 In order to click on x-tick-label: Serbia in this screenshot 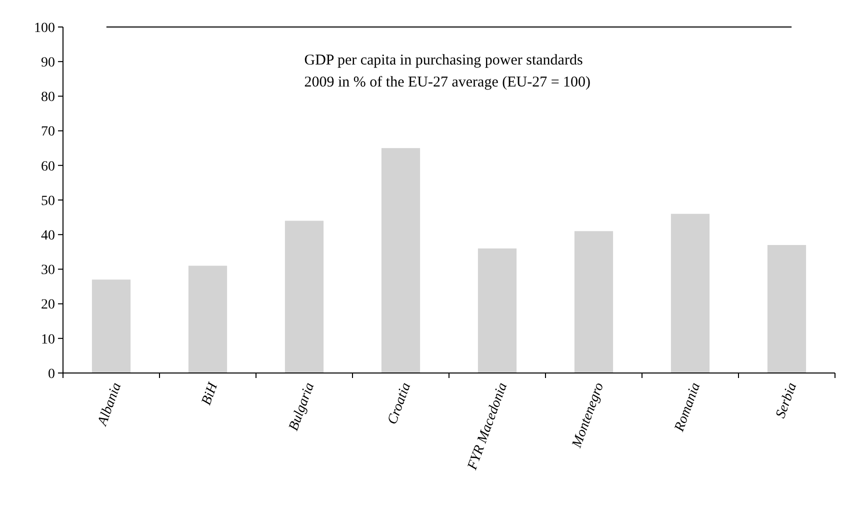, I will do `click(787, 400)`.